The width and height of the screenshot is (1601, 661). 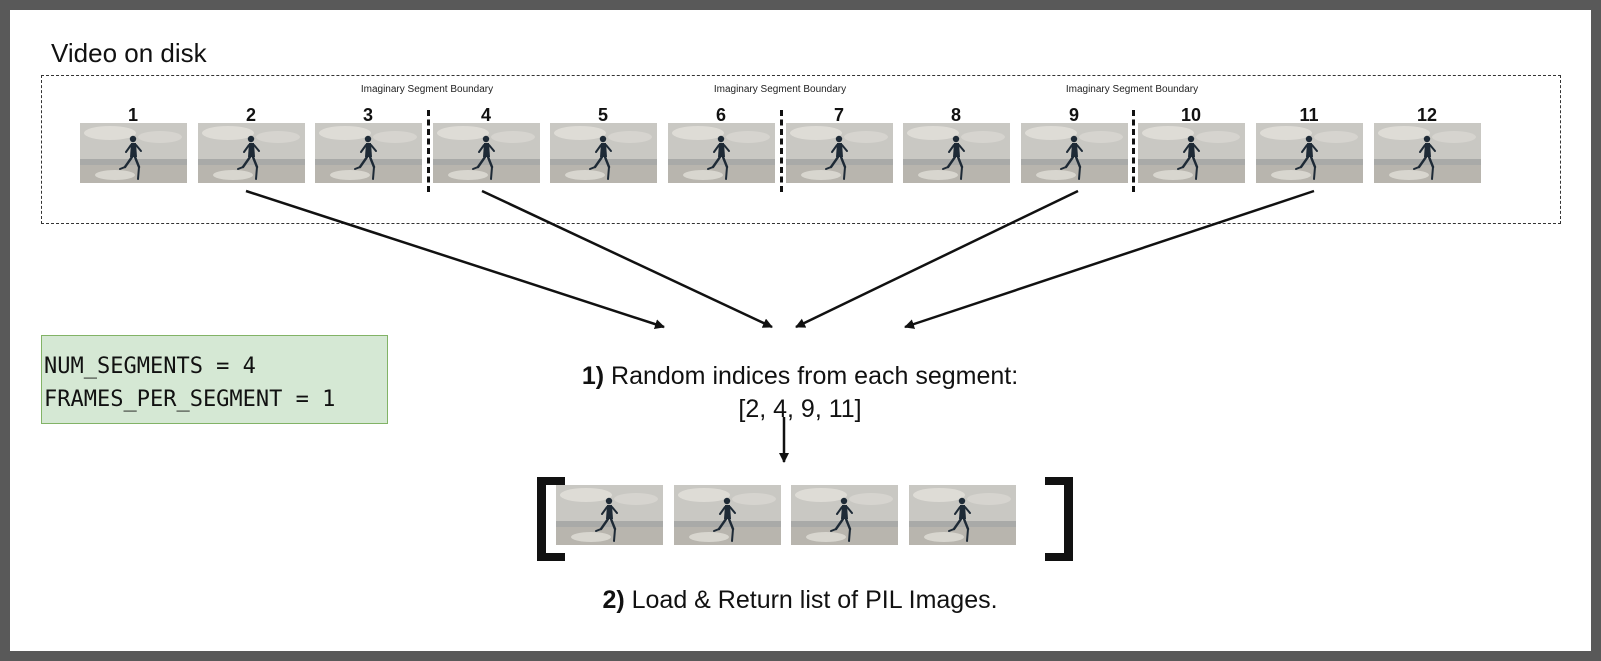 What do you see at coordinates (720, 115) in the screenshot?
I see `frame-number: 6` at bounding box center [720, 115].